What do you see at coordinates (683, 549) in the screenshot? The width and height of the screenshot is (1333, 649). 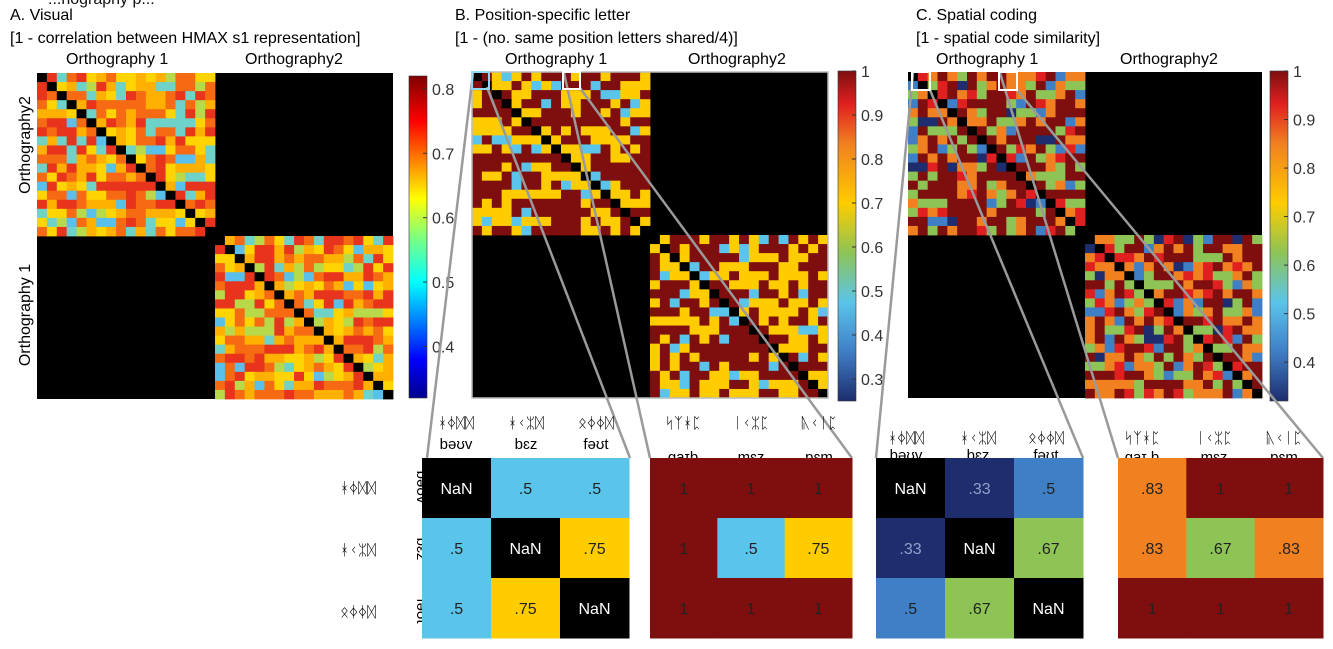 I see `zoom-cell-value: 1` at bounding box center [683, 549].